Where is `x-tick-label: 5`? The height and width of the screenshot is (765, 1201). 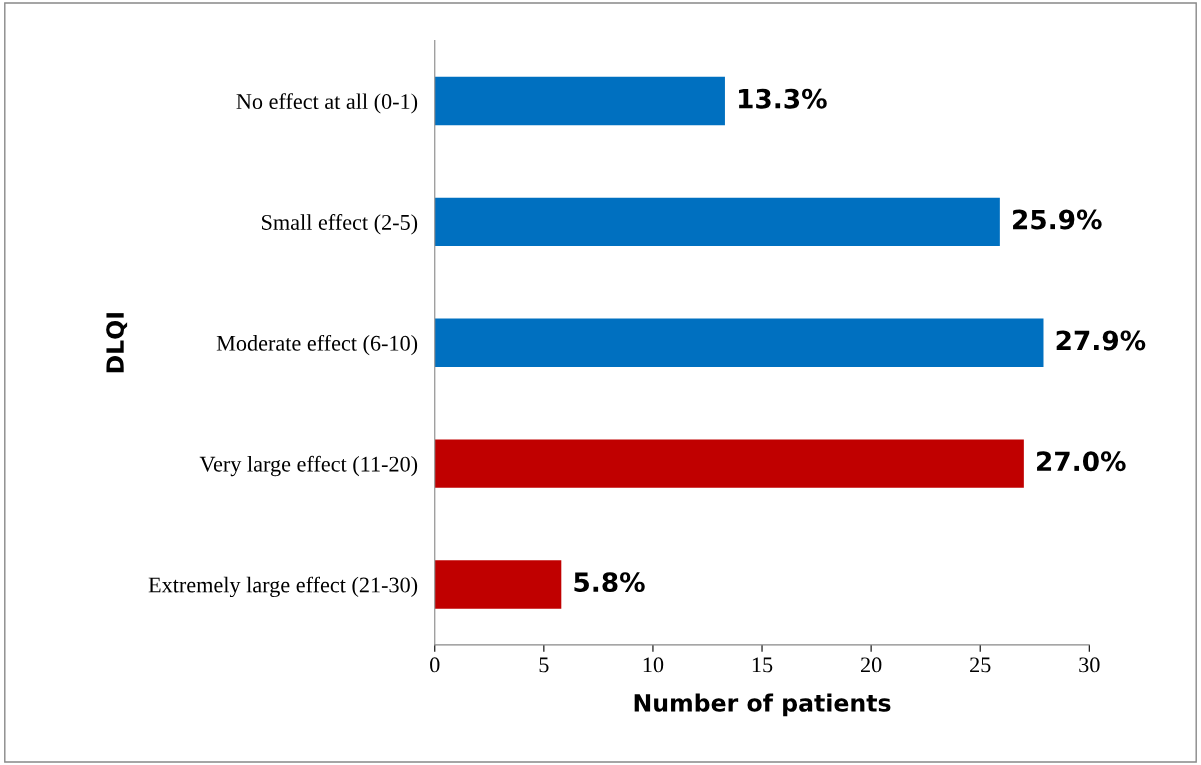 x-tick-label: 5 is located at coordinates (544, 665).